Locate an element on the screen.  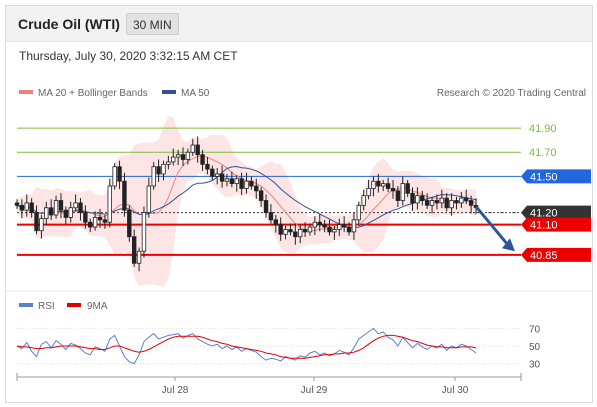
level-tag-label: 40.85 is located at coordinates (544, 256).